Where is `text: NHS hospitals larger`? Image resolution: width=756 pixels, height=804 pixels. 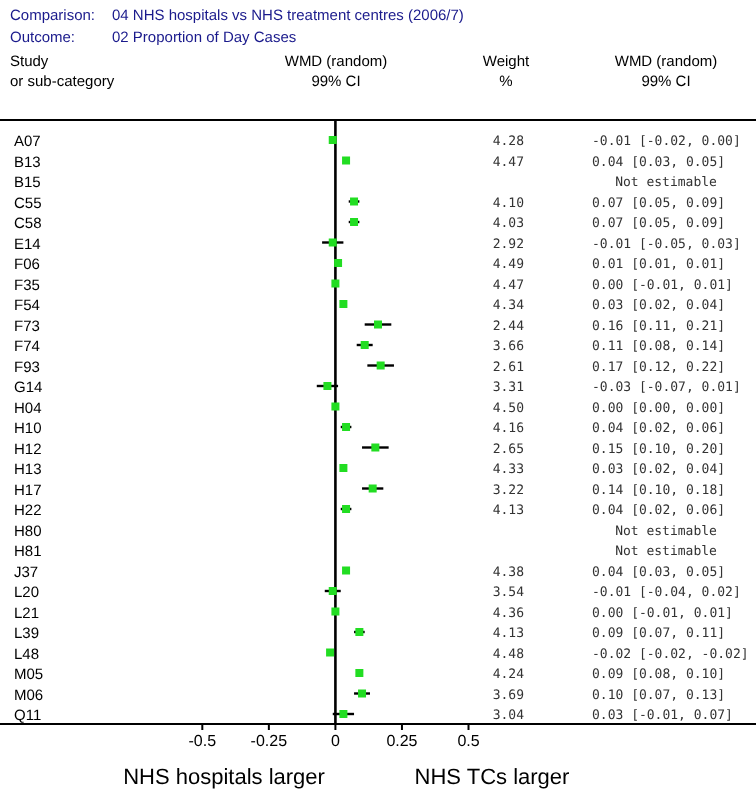 text: NHS hospitals larger is located at coordinates (224, 778).